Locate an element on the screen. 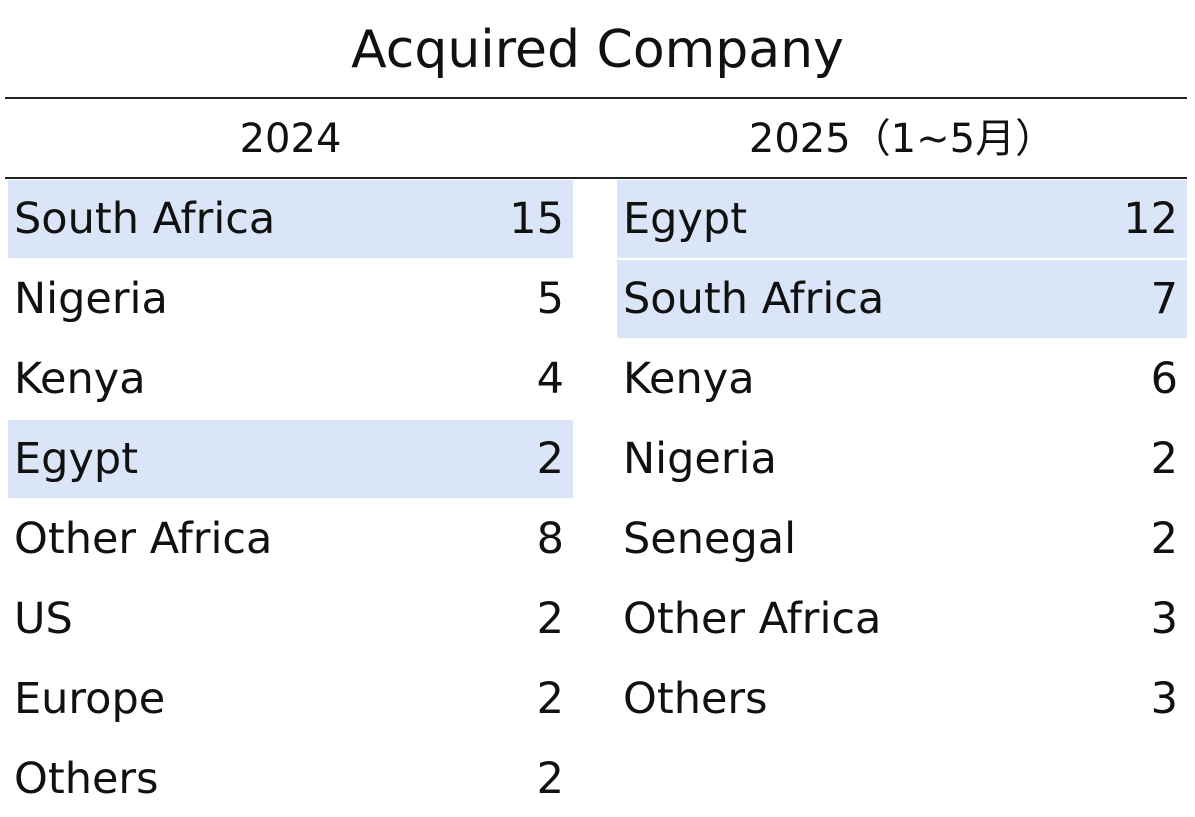  header-rule is located at coordinates (596, 178).